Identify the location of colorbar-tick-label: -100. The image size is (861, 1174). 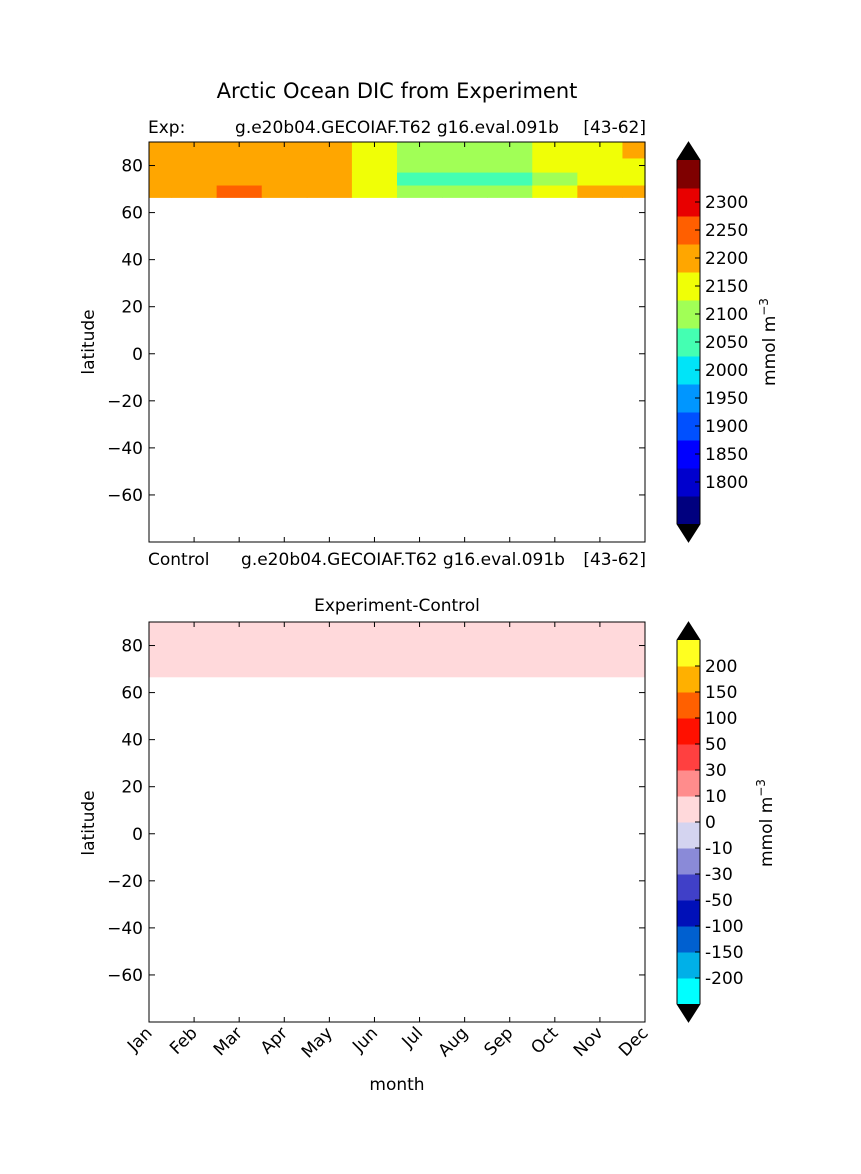
(724, 927).